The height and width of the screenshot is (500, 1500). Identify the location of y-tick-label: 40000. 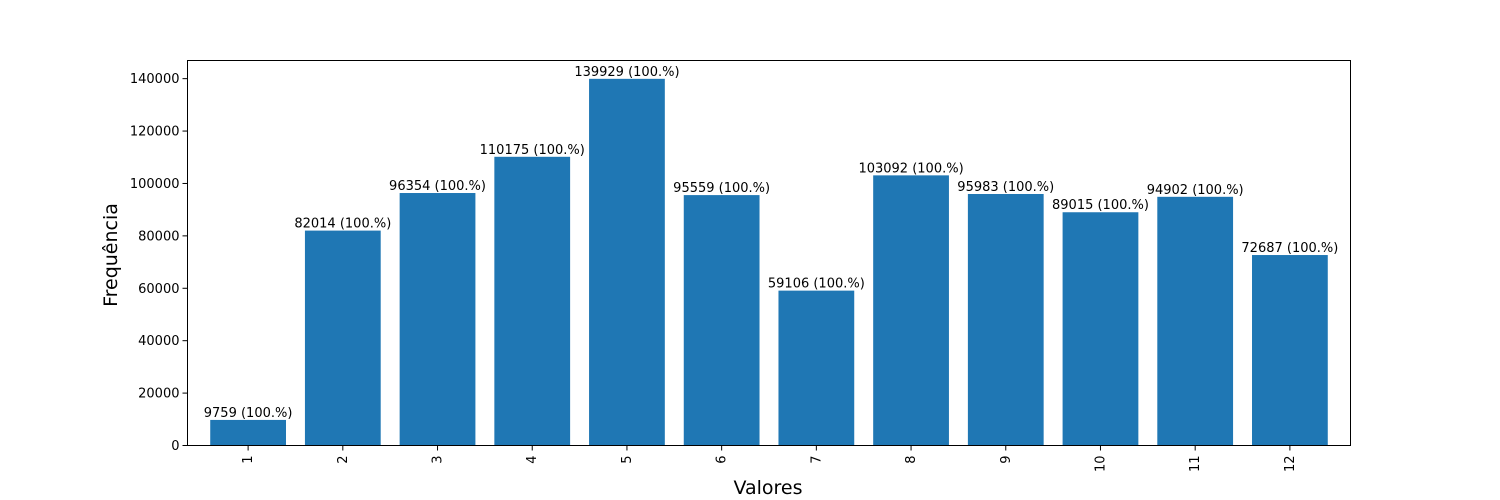
(158, 341).